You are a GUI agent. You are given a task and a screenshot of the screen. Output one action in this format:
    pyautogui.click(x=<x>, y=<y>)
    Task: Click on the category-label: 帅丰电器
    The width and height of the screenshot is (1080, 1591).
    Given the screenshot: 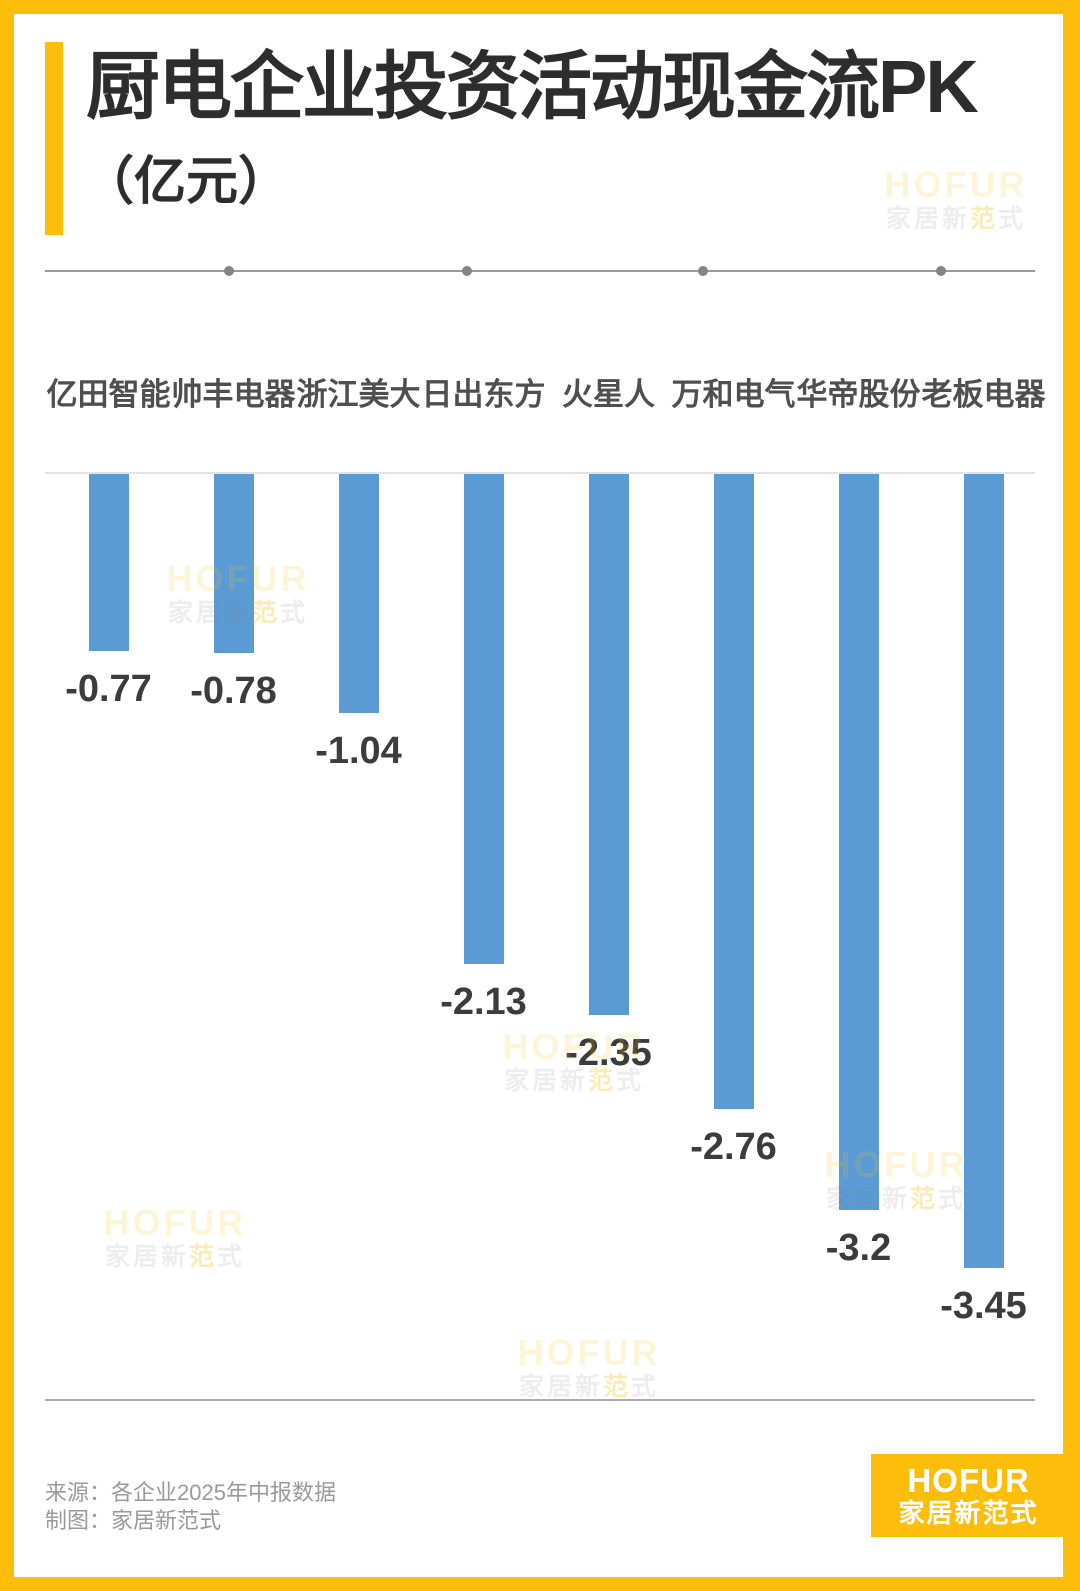 What is the action you would take?
    pyautogui.click(x=233, y=394)
    